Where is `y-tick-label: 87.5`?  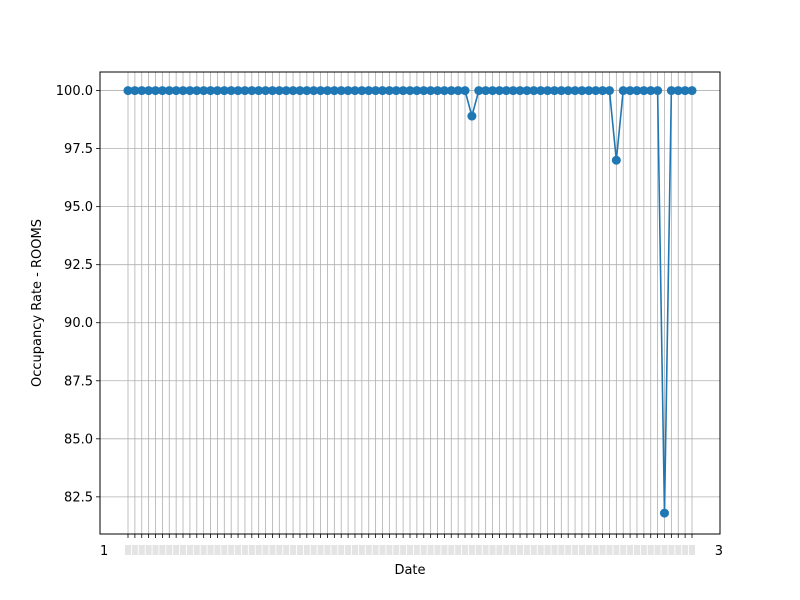 y-tick-label: 87.5 is located at coordinates (78, 381).